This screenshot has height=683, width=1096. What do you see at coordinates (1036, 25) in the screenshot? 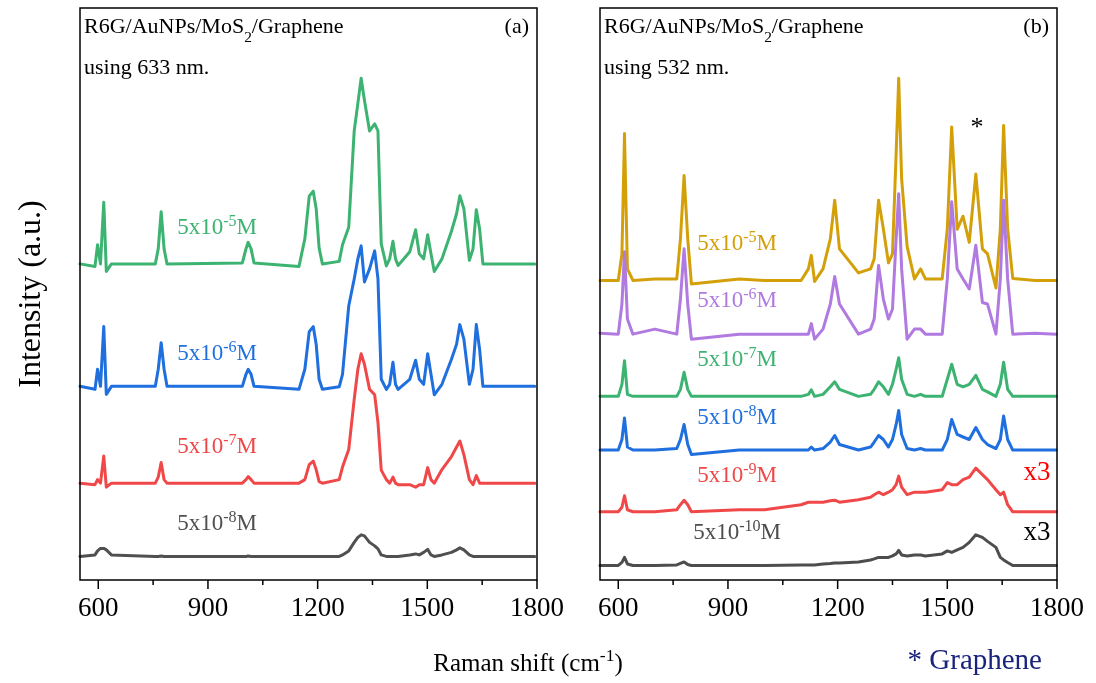
I see `text: (b)` at bounding box center [1036, 25].